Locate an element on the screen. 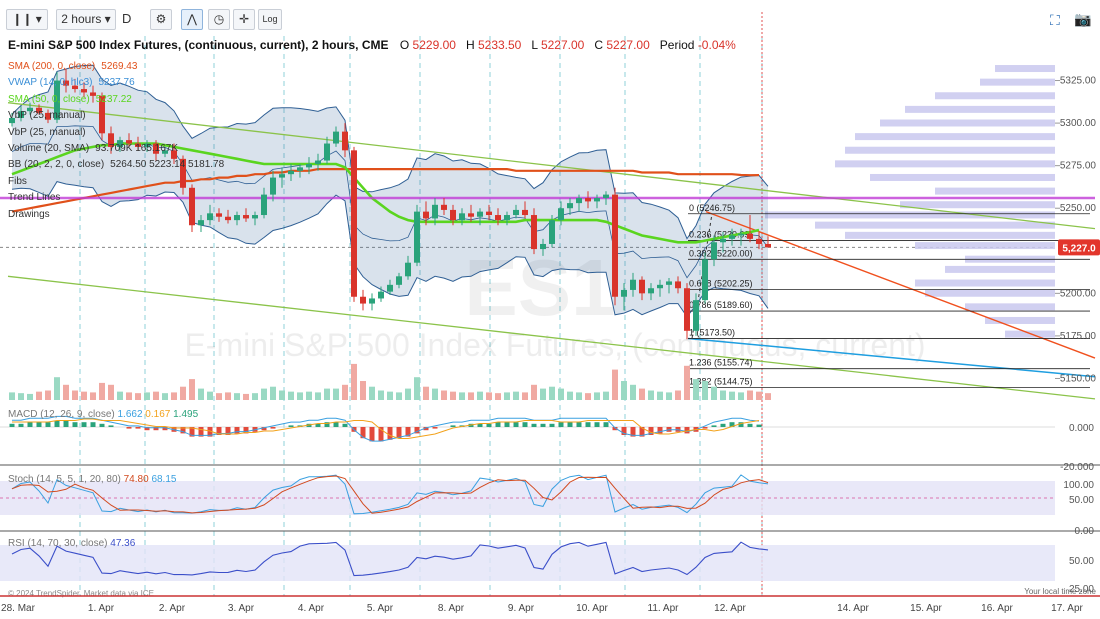  legend-item: Volume (20, SMA) 93.709K 165.167K is located at coordinates (93, 149).